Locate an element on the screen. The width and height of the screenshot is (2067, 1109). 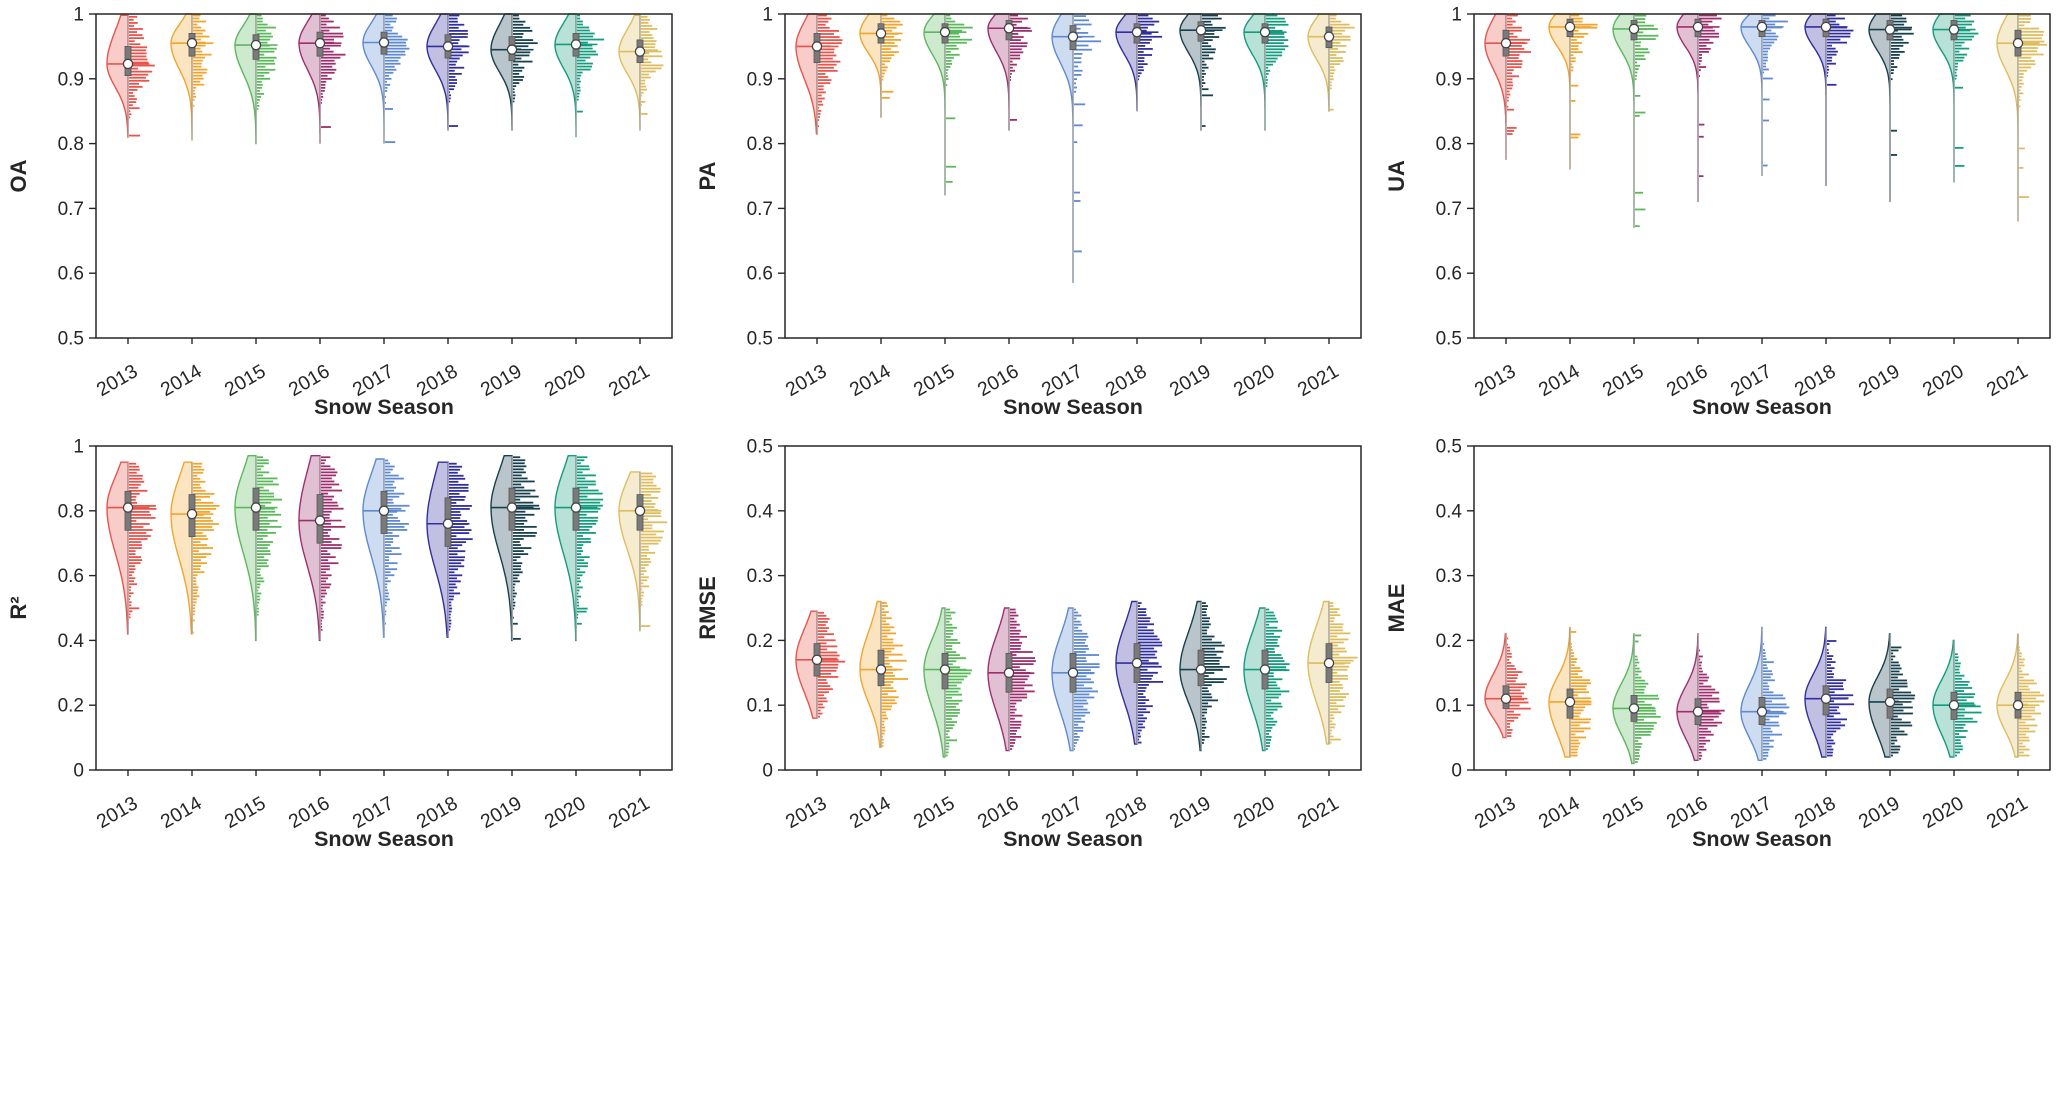
violin-2013 is located at coordinates (1507, 686).